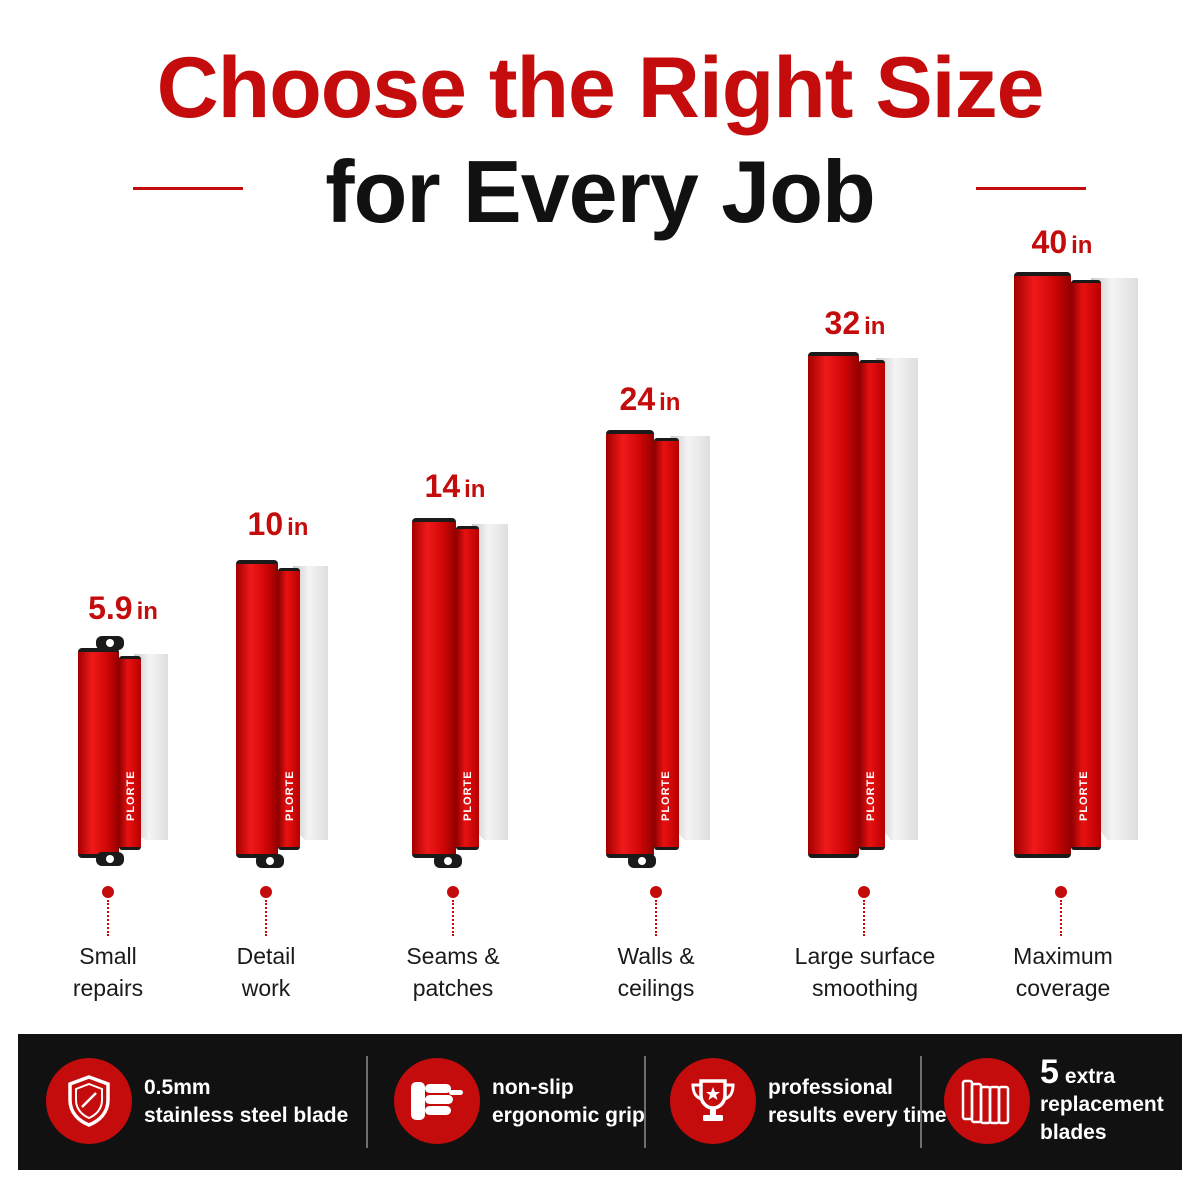 The width and height of the screenshot is (1200, 1200). Describe the element at coordinates (842, 323) in the screenshot. I see `size-number: 32` at that location.